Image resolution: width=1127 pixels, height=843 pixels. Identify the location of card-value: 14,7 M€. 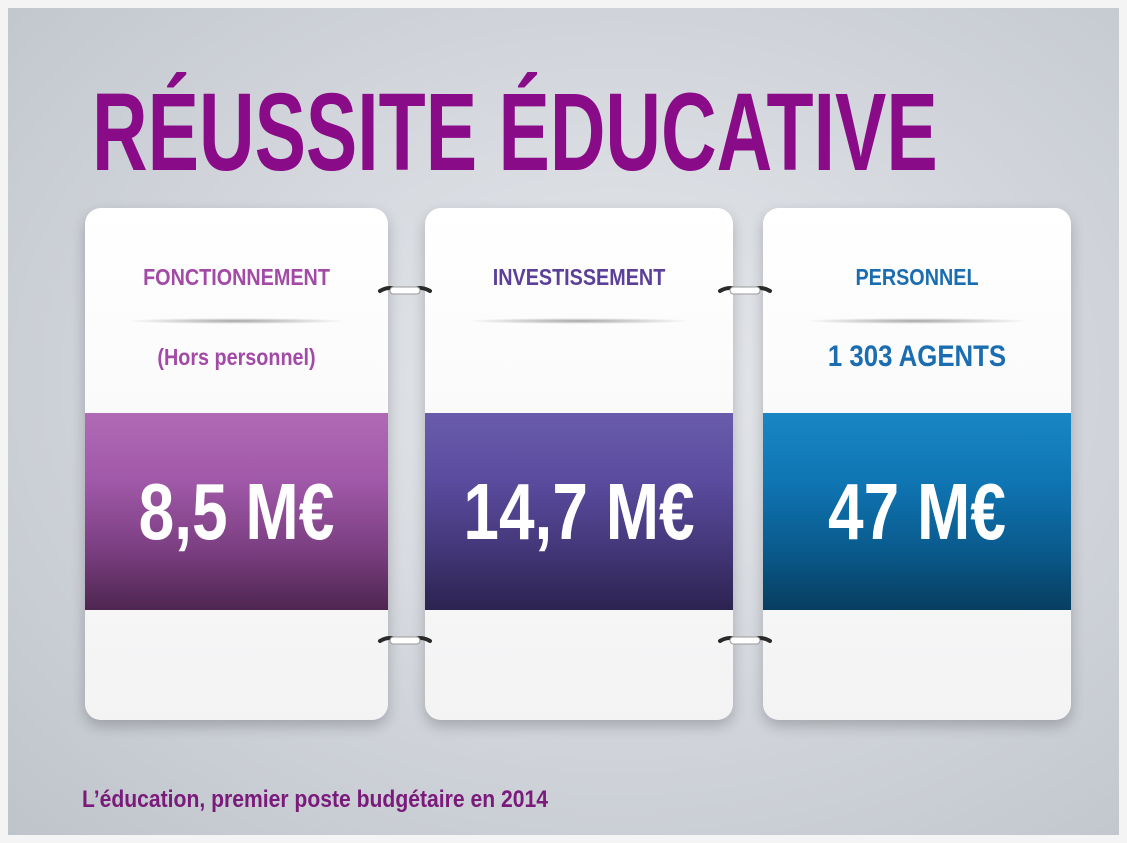
(579, 511).